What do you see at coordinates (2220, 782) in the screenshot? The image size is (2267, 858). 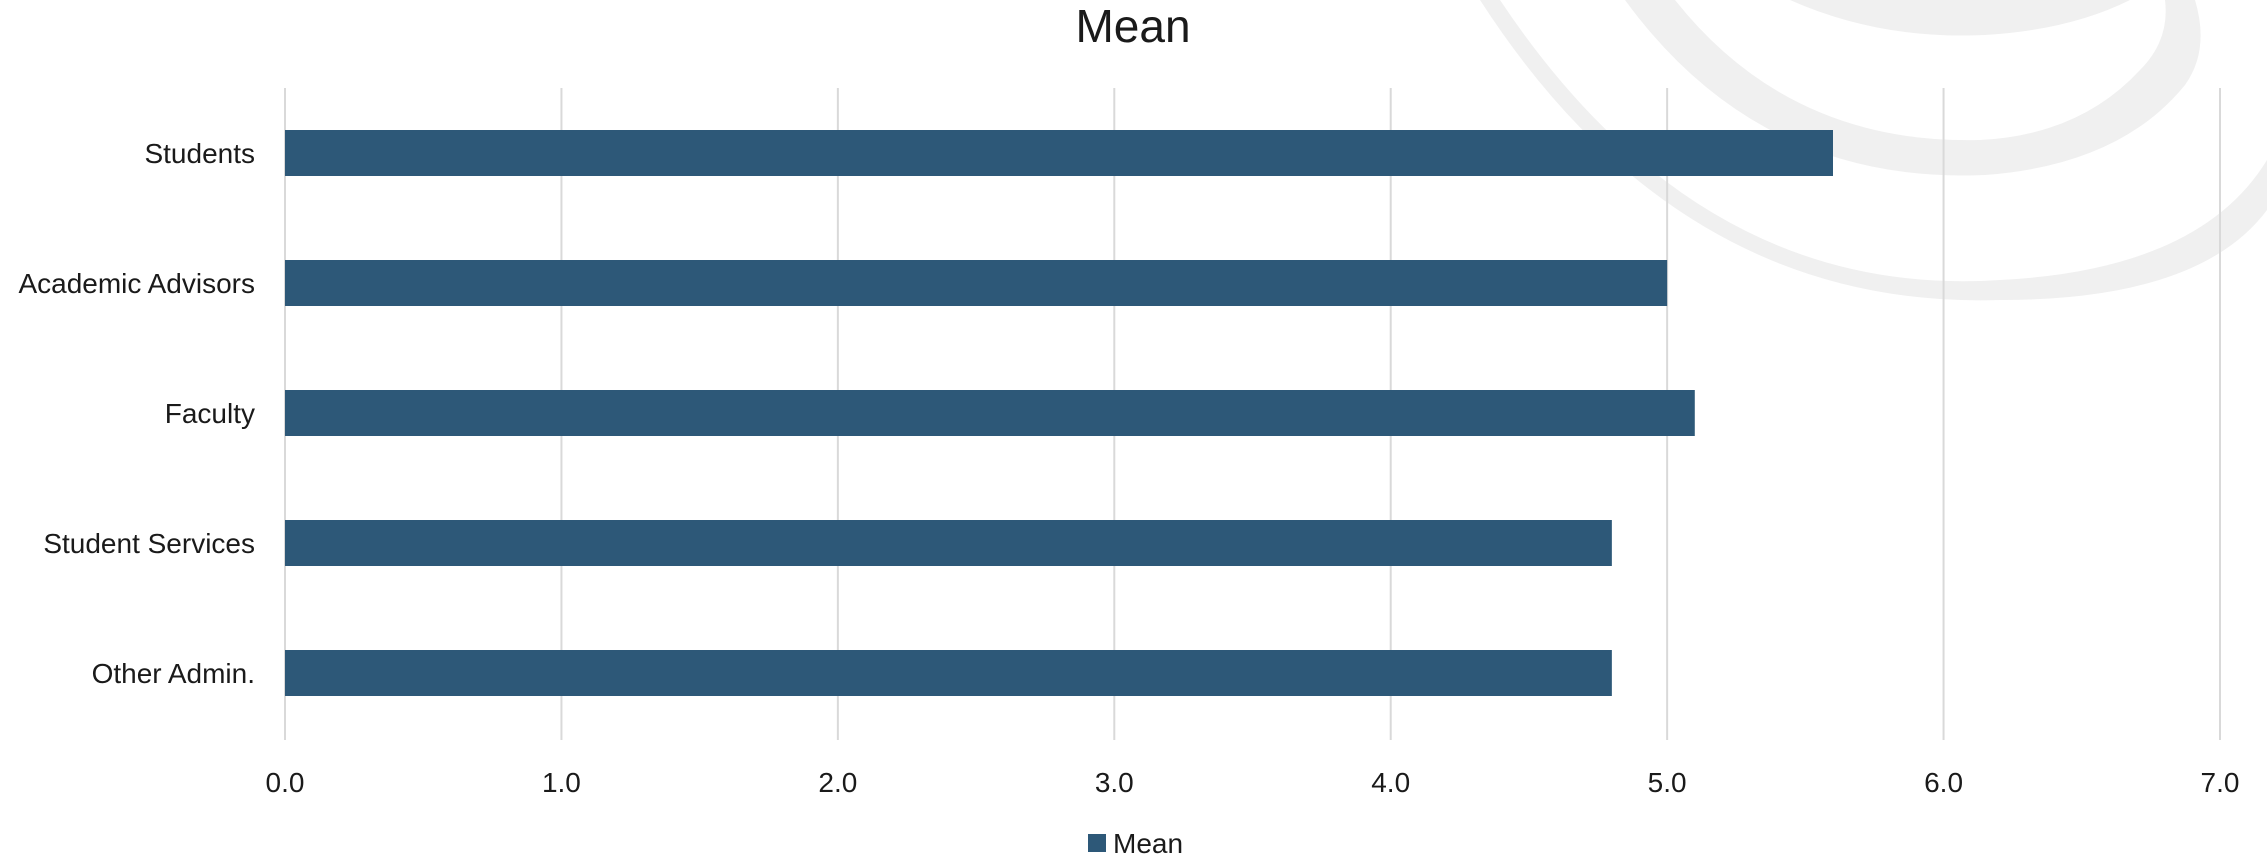 I see `x-tick-label: 7.0` at bounding box center [2220, 782].